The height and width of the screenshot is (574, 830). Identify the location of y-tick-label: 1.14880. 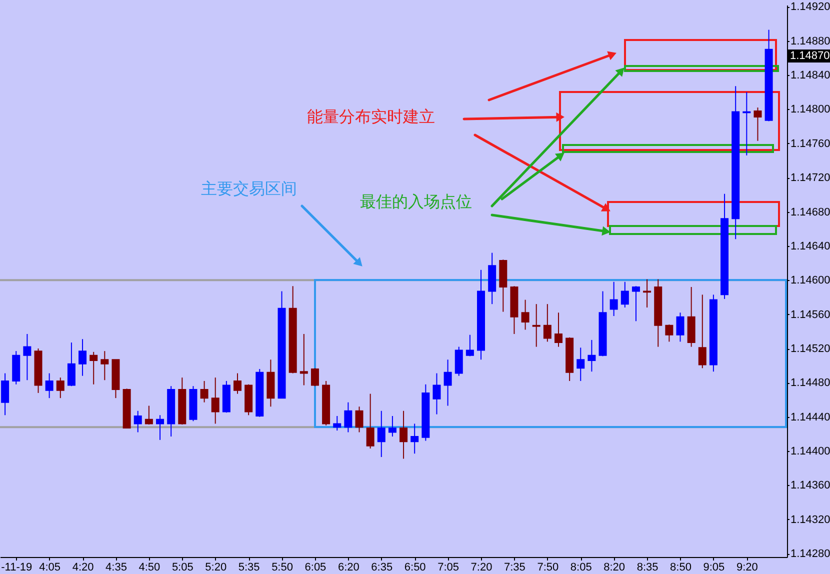
(810, 41).